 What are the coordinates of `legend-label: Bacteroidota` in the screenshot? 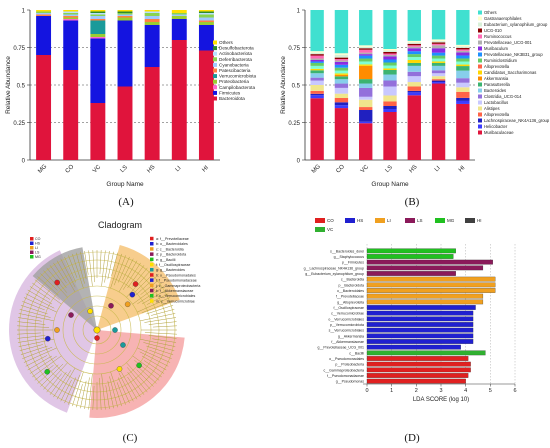 It's located at (232, 98).